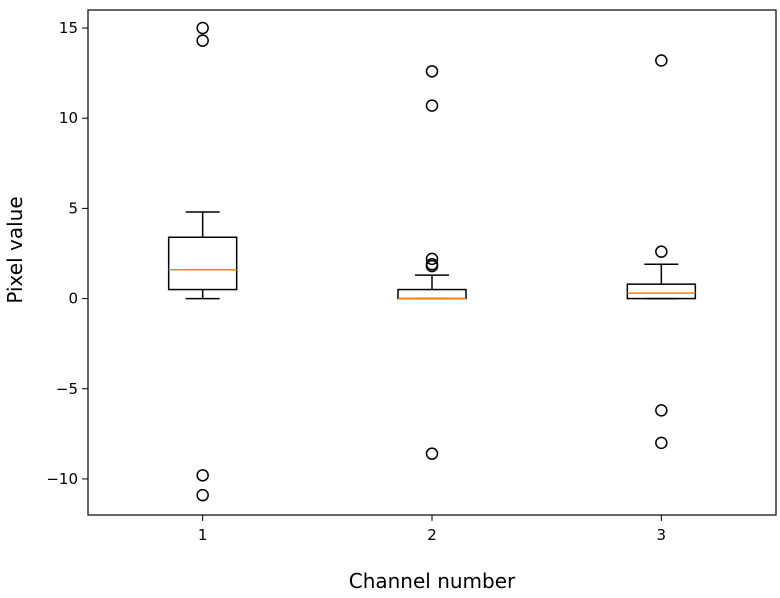 This screenshot has height=598, width=780. I want to click on x-tick-label: 1, so click(203, 535).